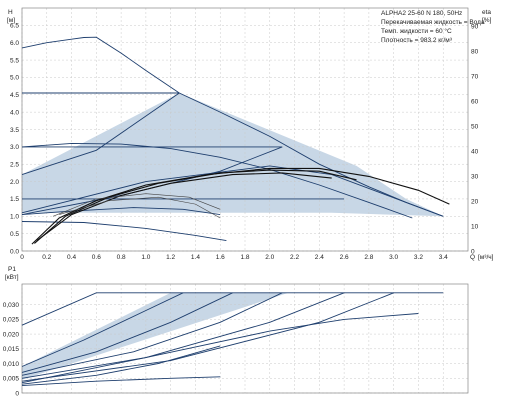 The height and width of the screenshot is (400, 508). What do you see at coordinates (417, 40) in the screenshot?
I see `info-line-density: Плотность = 983.2 кг/м³` at bounding box center [417, 40].